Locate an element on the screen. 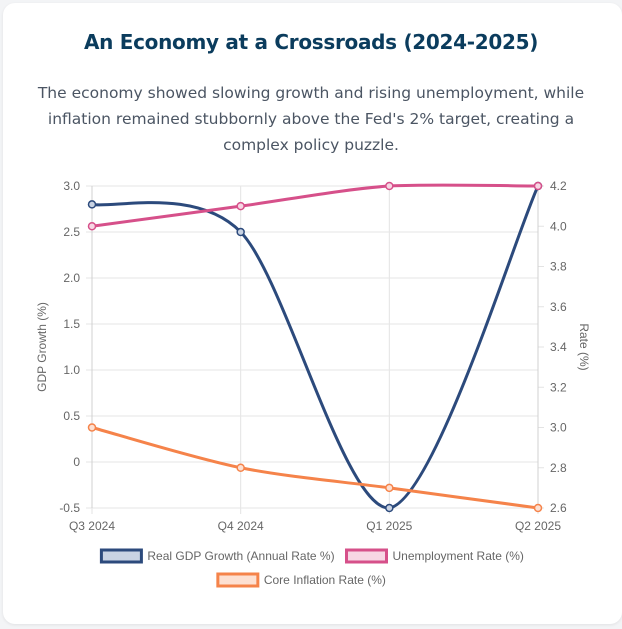  y-left-tick-label: -0.5 is located at coordinates (69, 508).